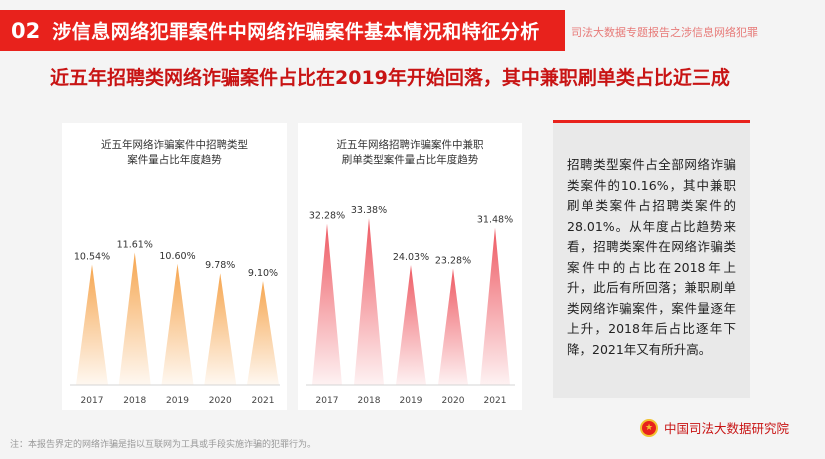 This screenshot has width=825, height=459. I want to click on section-number: 02, so click(26, 30).